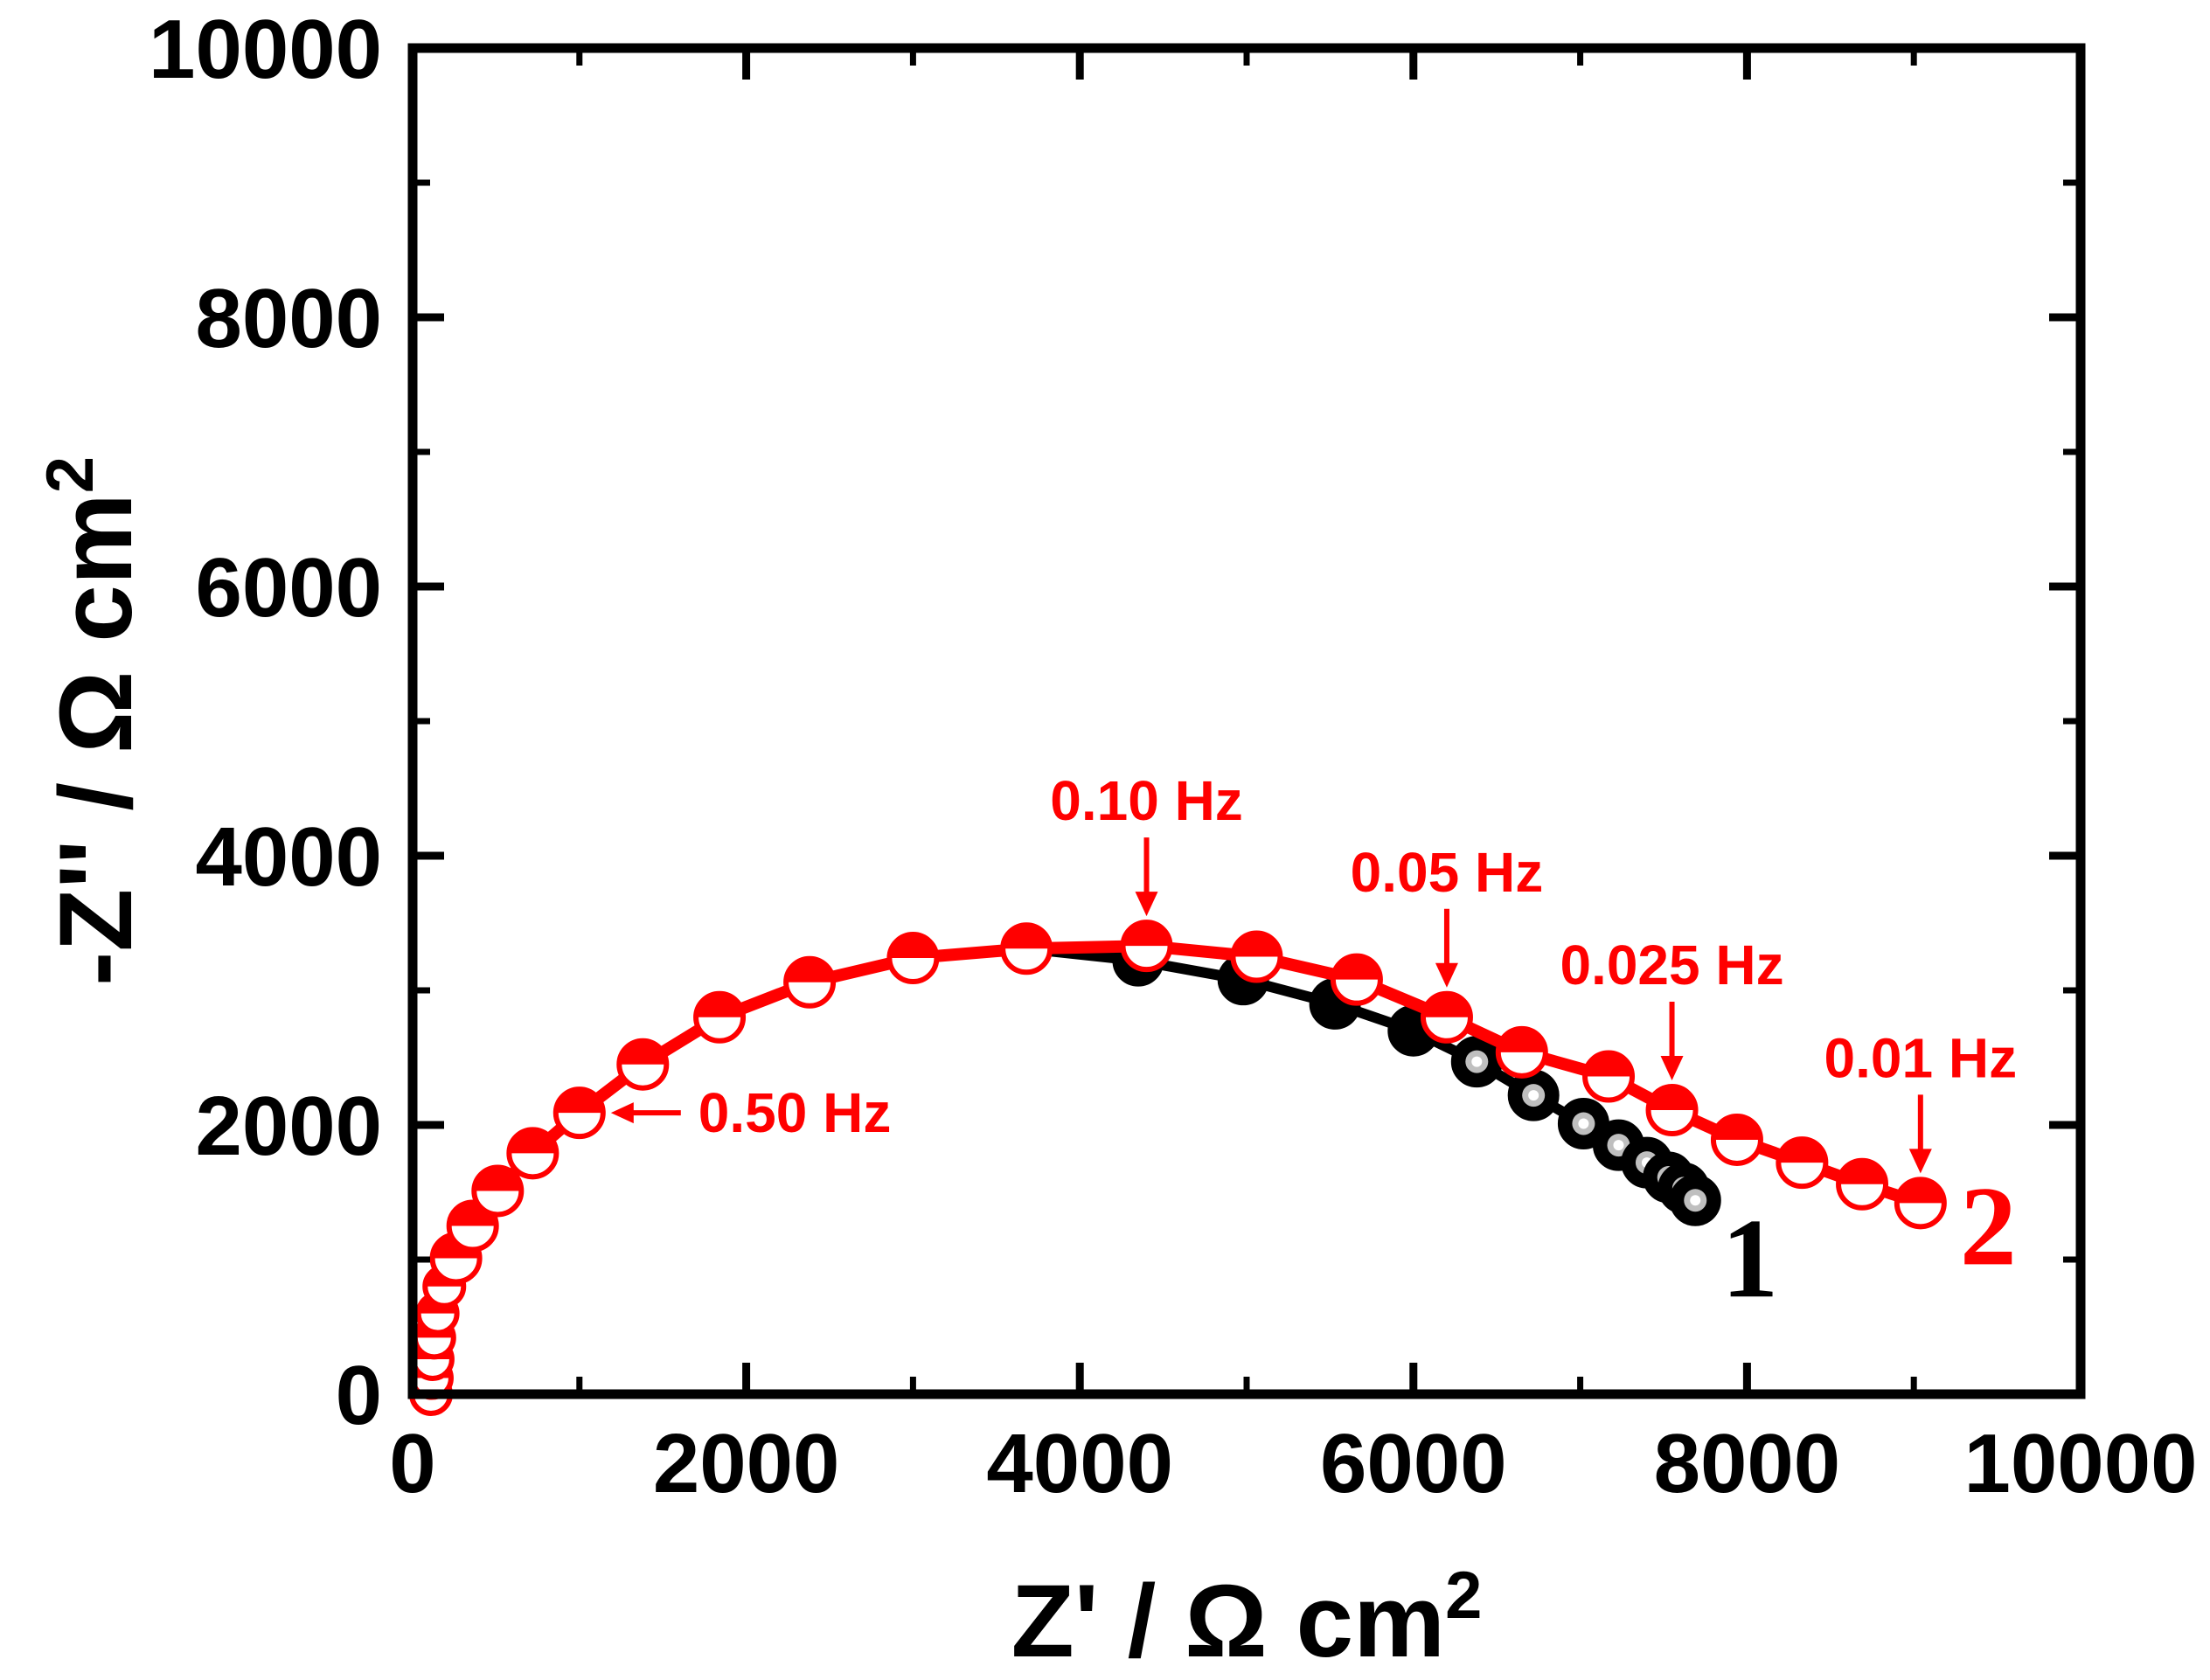 The width and height of the screenshot is (2210, 1680). What do you see at coordinates (1747, 1463) in the screenshot?
I see `x-tick-label: 8000` at bounding box center [1747, 1463].